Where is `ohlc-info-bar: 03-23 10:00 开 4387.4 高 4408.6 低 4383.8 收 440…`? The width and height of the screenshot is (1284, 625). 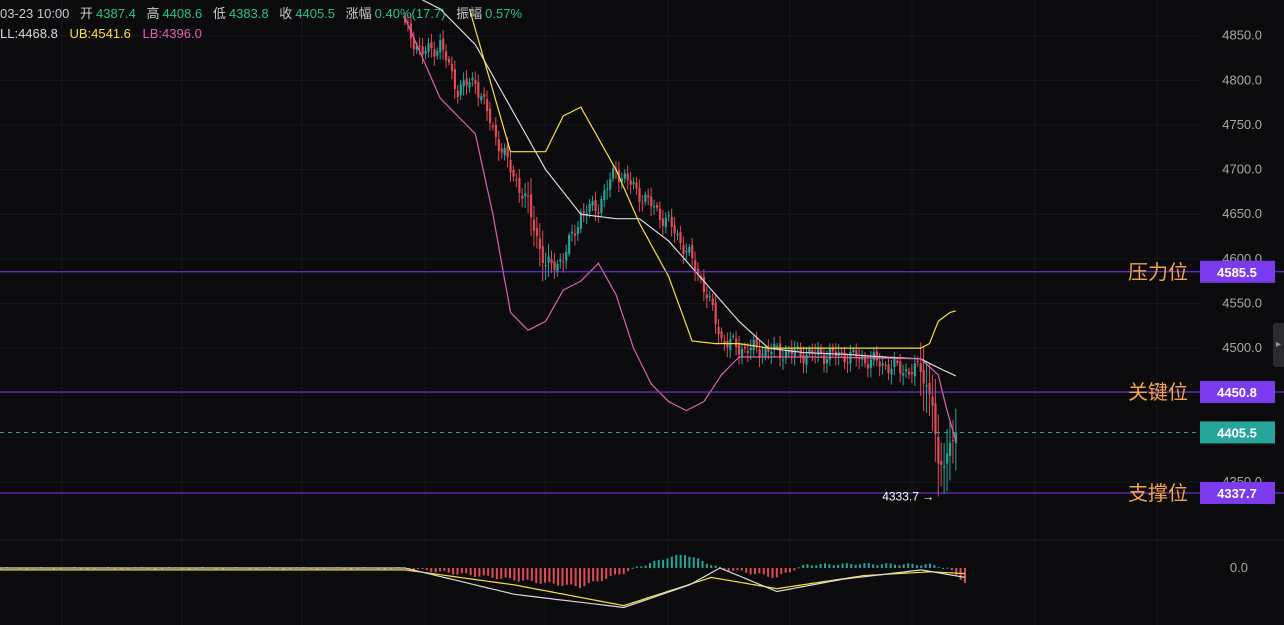
ohlc-info-bar: 03-23 10:00 开 4387.4 高 4408.6 低 4383.8 收 440… is located at coordinates (264, 12).